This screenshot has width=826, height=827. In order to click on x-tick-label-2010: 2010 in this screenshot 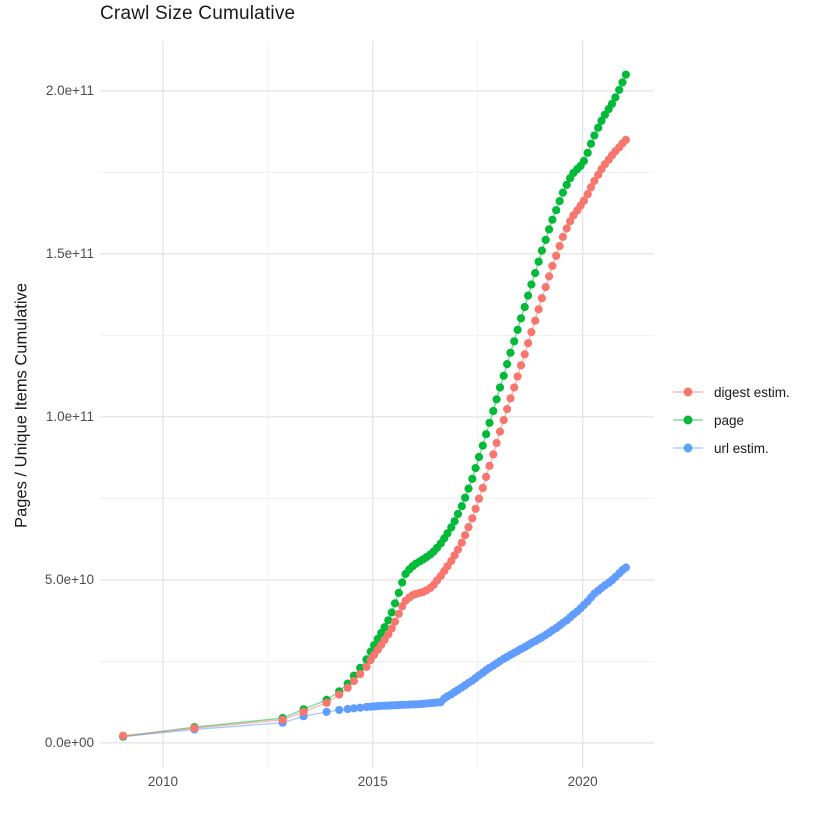, I will do `click(162, 781)`.